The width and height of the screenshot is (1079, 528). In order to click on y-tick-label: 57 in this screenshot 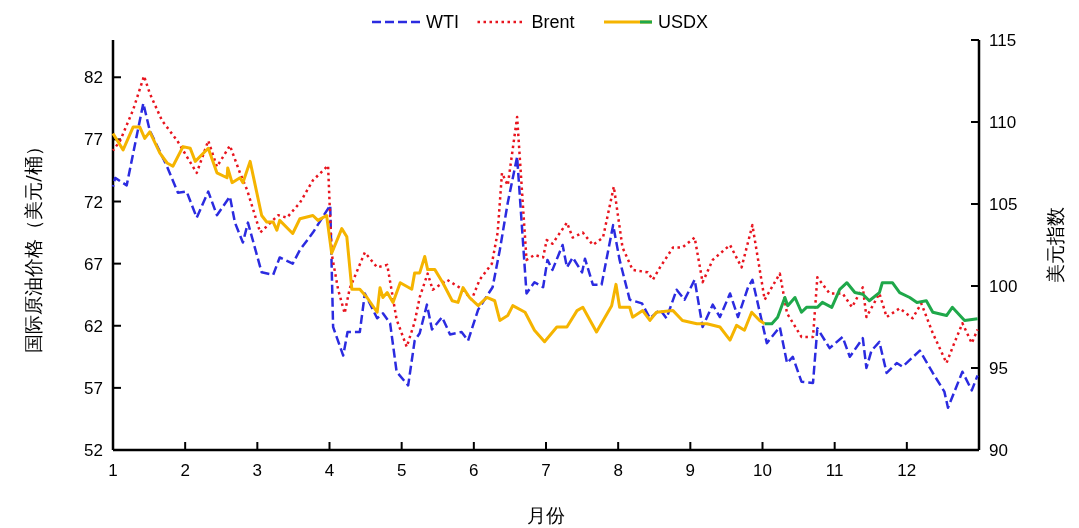, I will do `click(93, 388)`.